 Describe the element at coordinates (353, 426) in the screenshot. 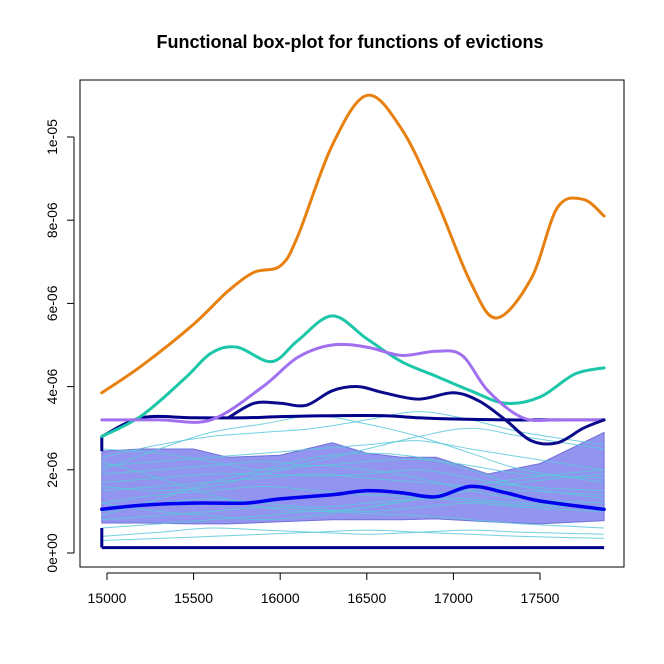

I see `envelope-upper` at that location.